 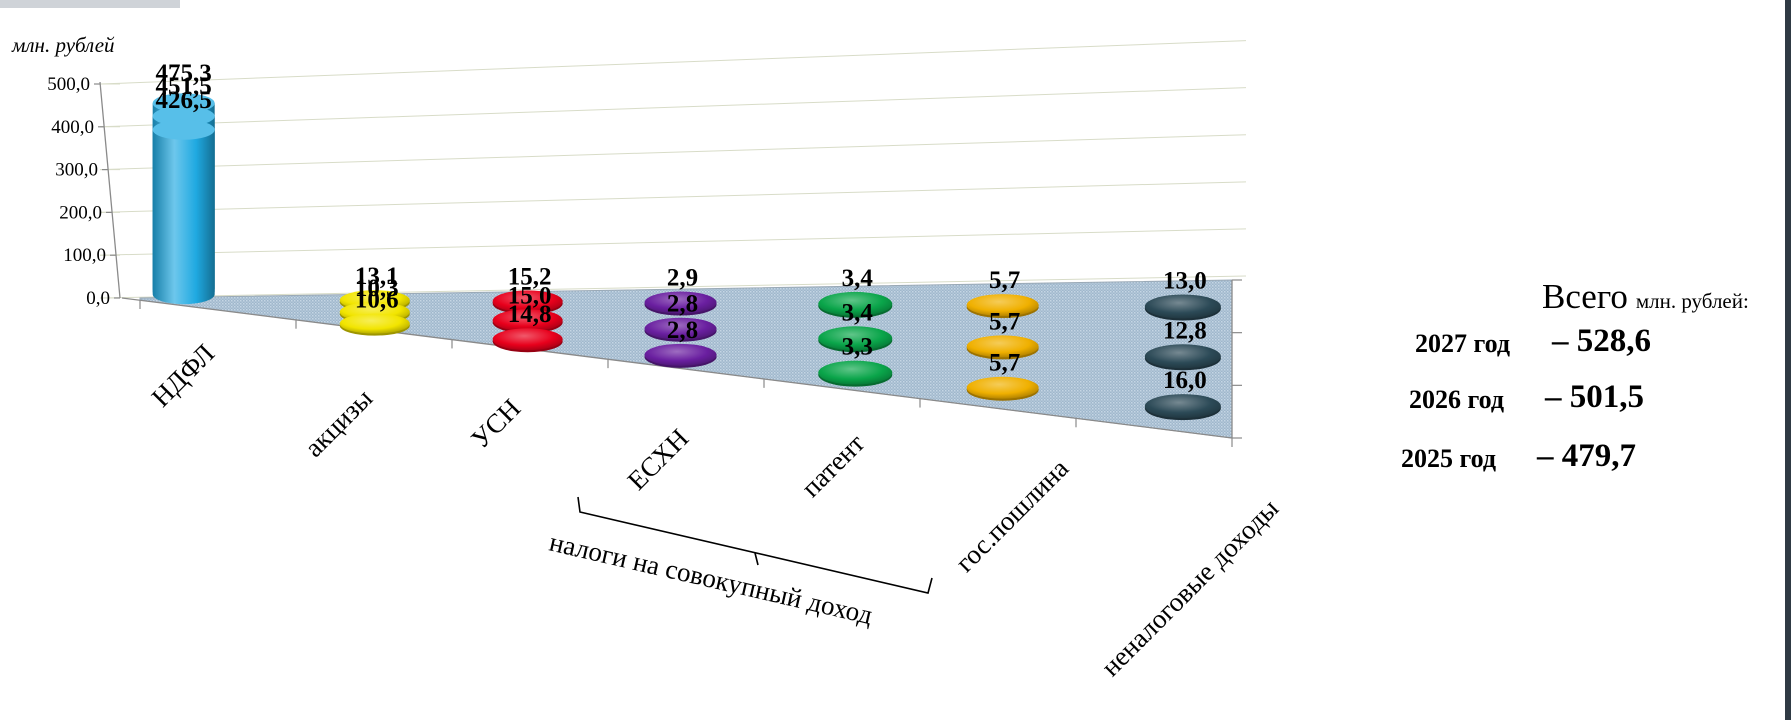 What do you see at coordinates (1185, 380) in the screenshot?
I see `value-label-0-6: 16,0` at bounding box center [1185, 380].